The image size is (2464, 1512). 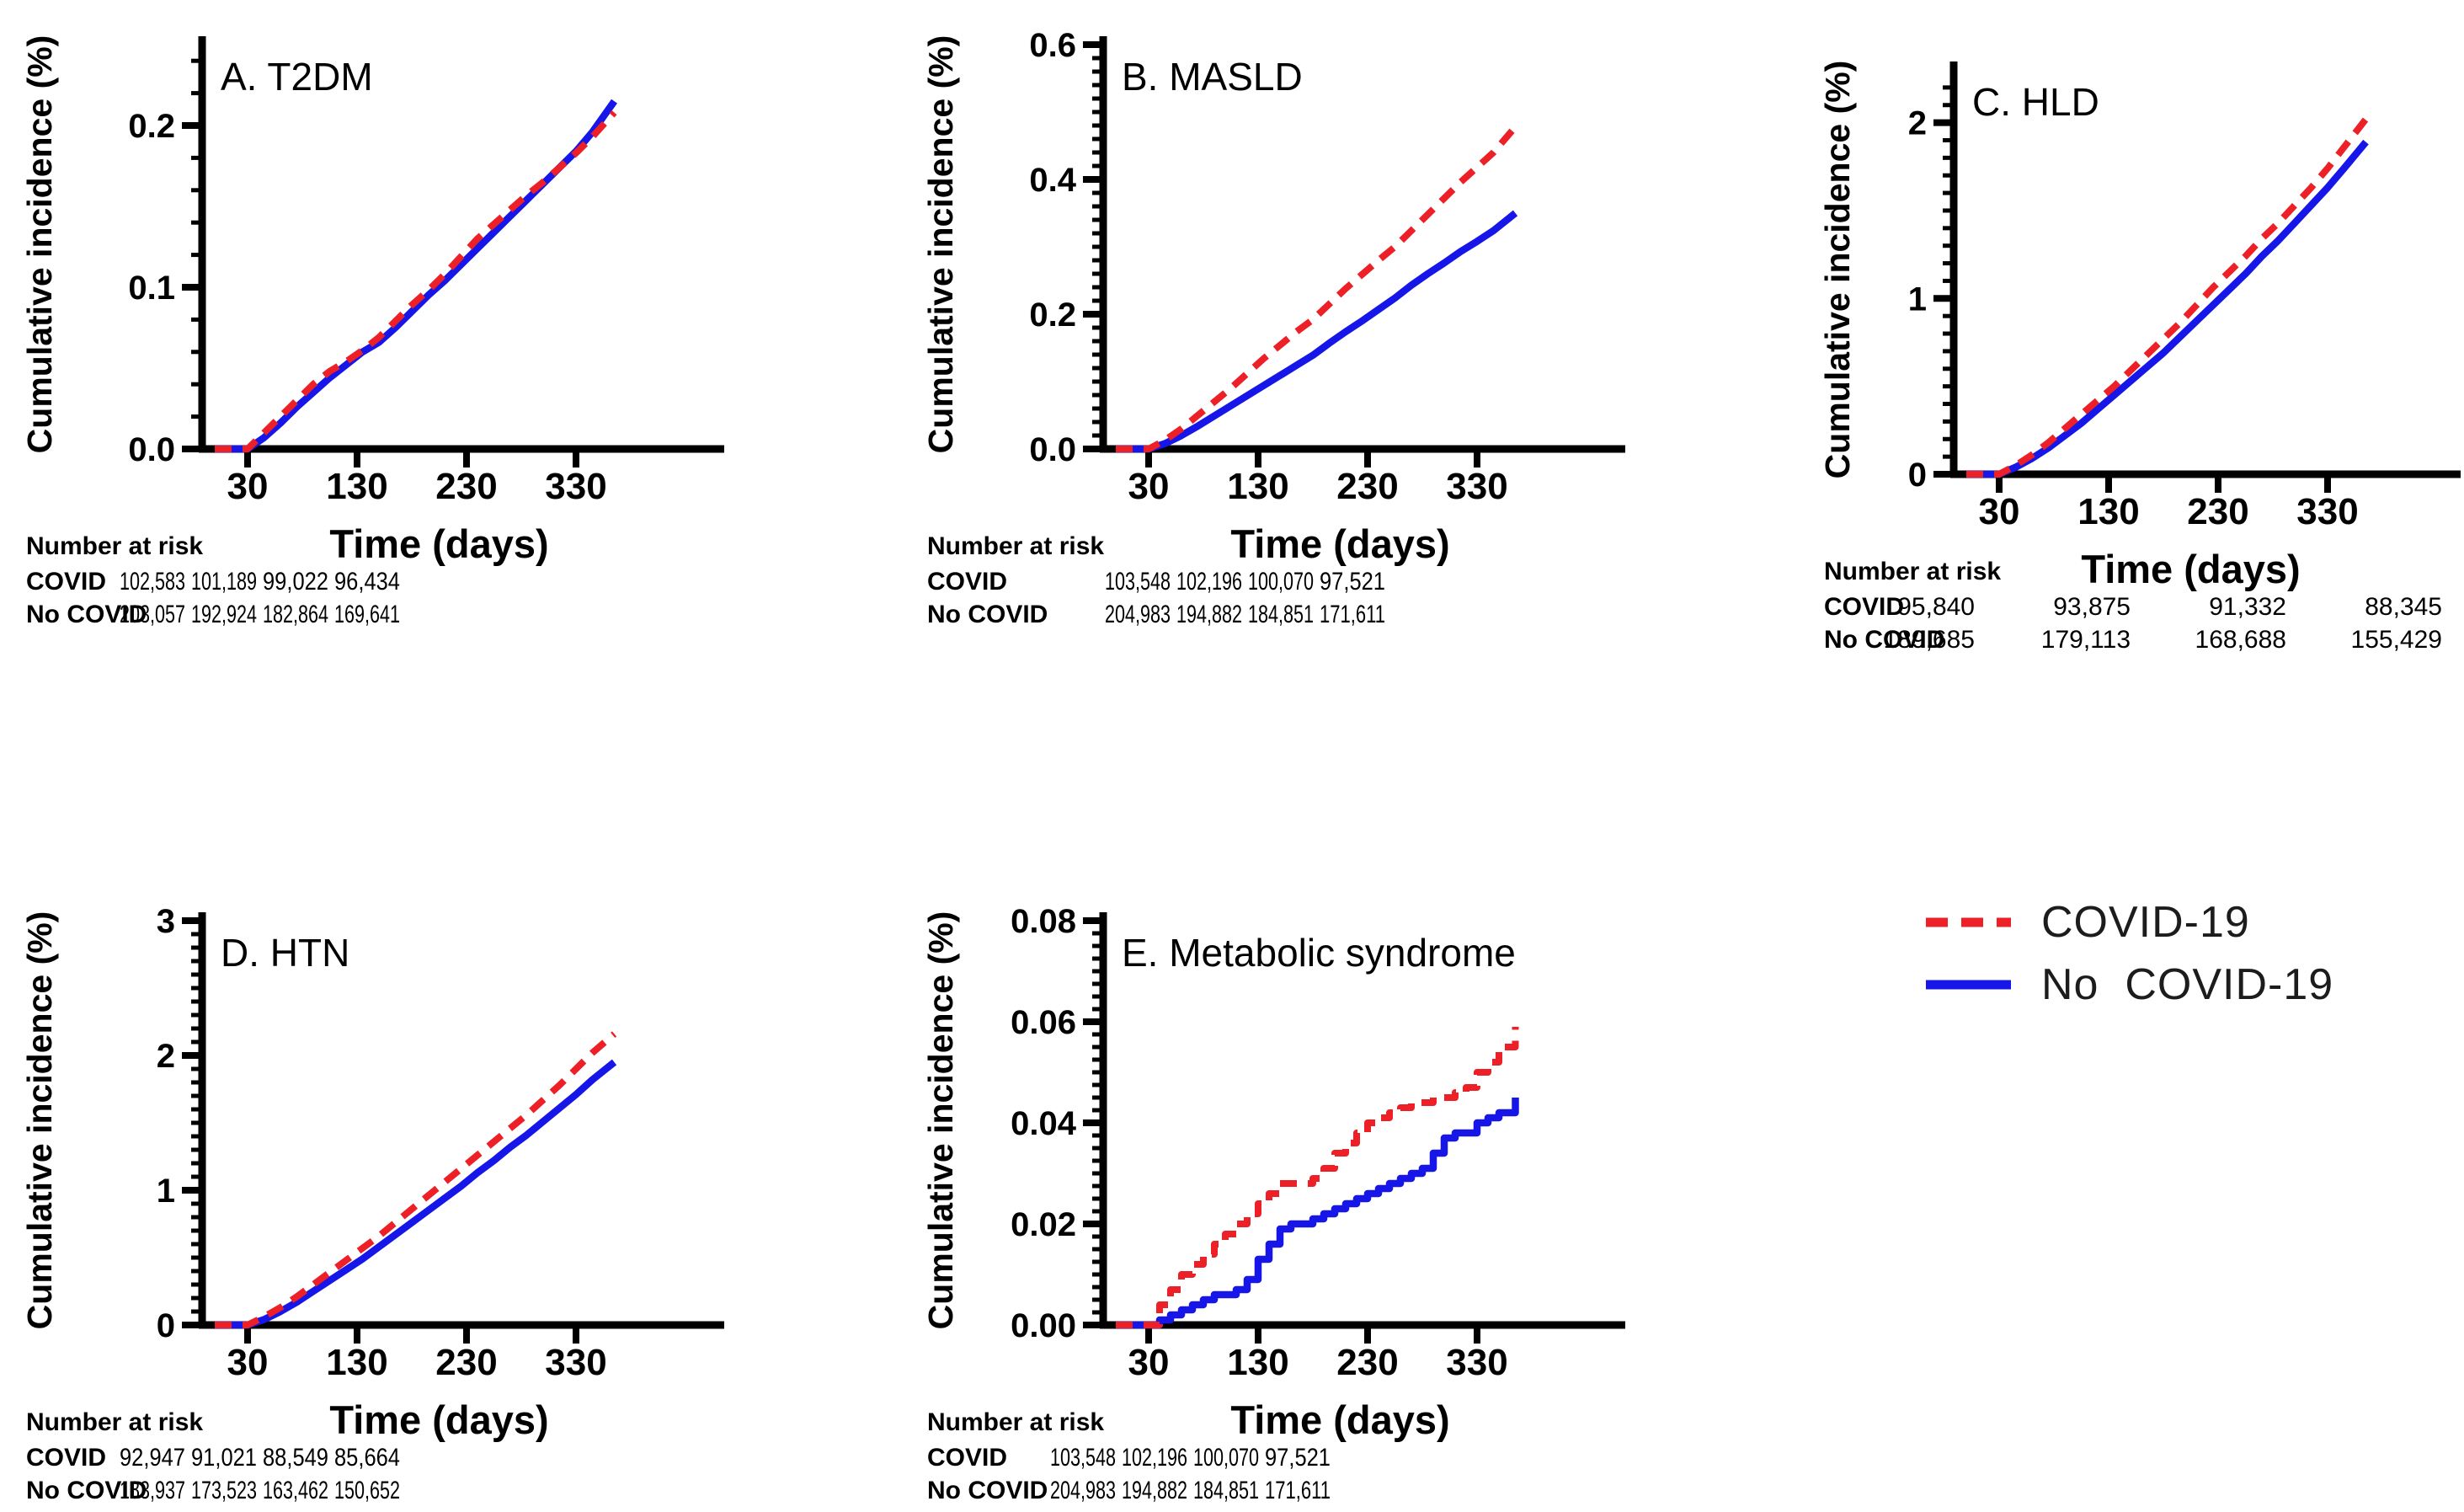 What do you see at coordinates (2240, 640) in the screenshot?
I see `risk-value: 168,688` at bounding box center [2240, 640].